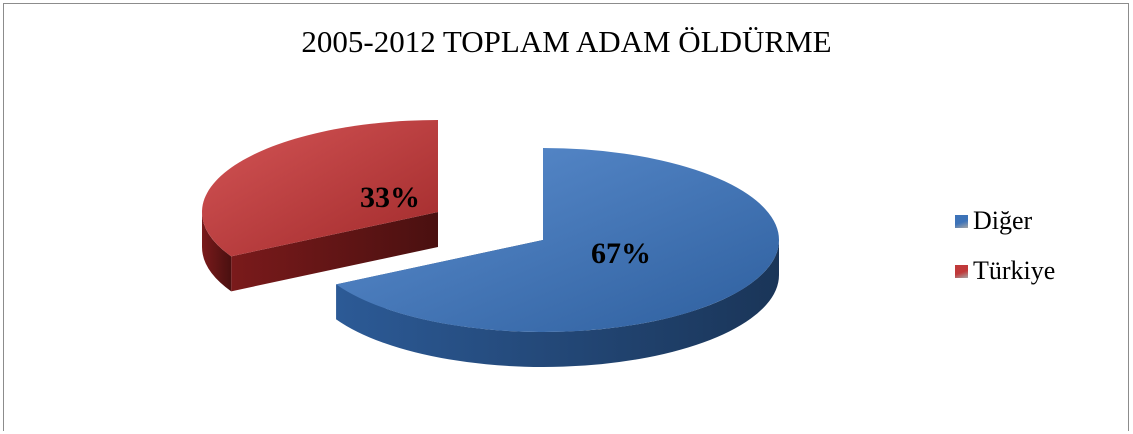  Describe the element at coordinates (319, 206) in the screenshot. I see `slice-turkiye` at that location.